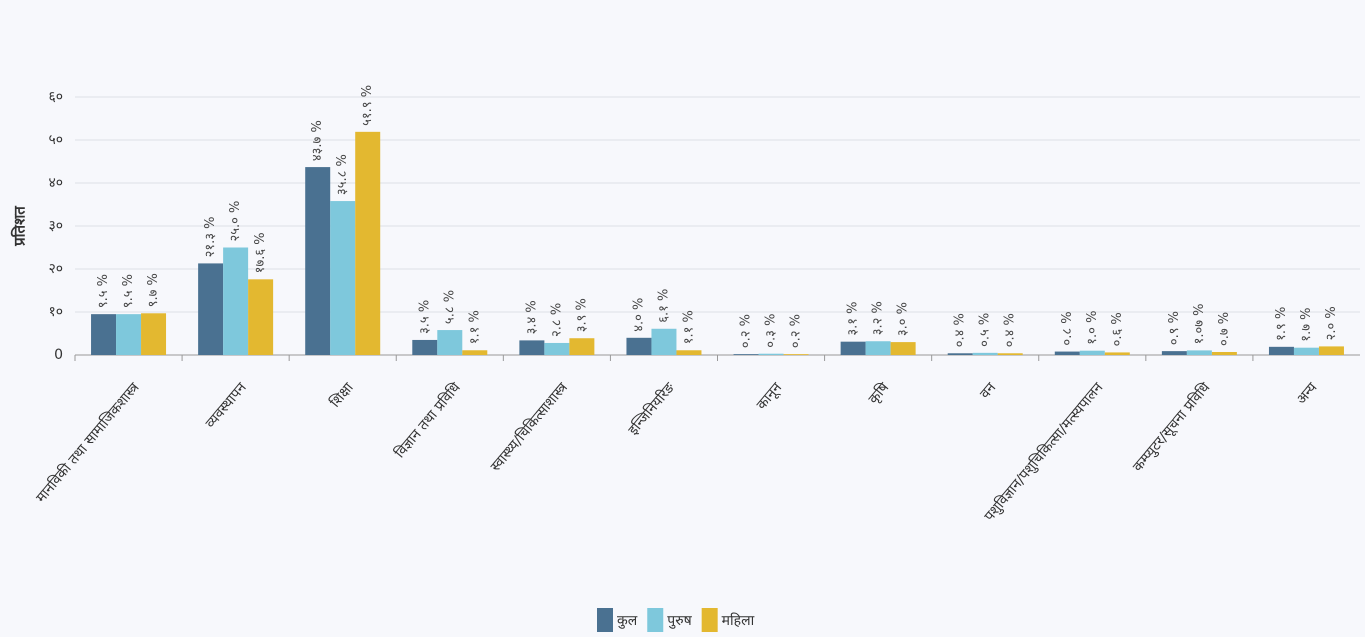  I want to click on y-axis-label: प्रतिशत, so click(20, 226).